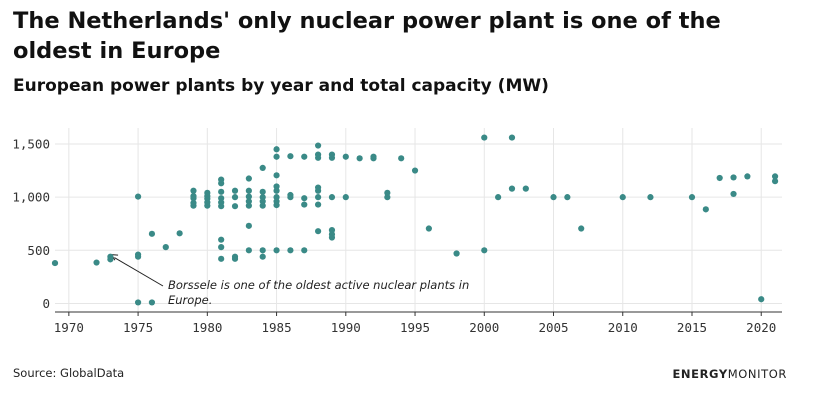 The width and height of the screenshot is (818, 407). Describe the element at coordinates (729, 374) in the screenshot. I see `brand-logo: ENERGYMONITOR` at that location.